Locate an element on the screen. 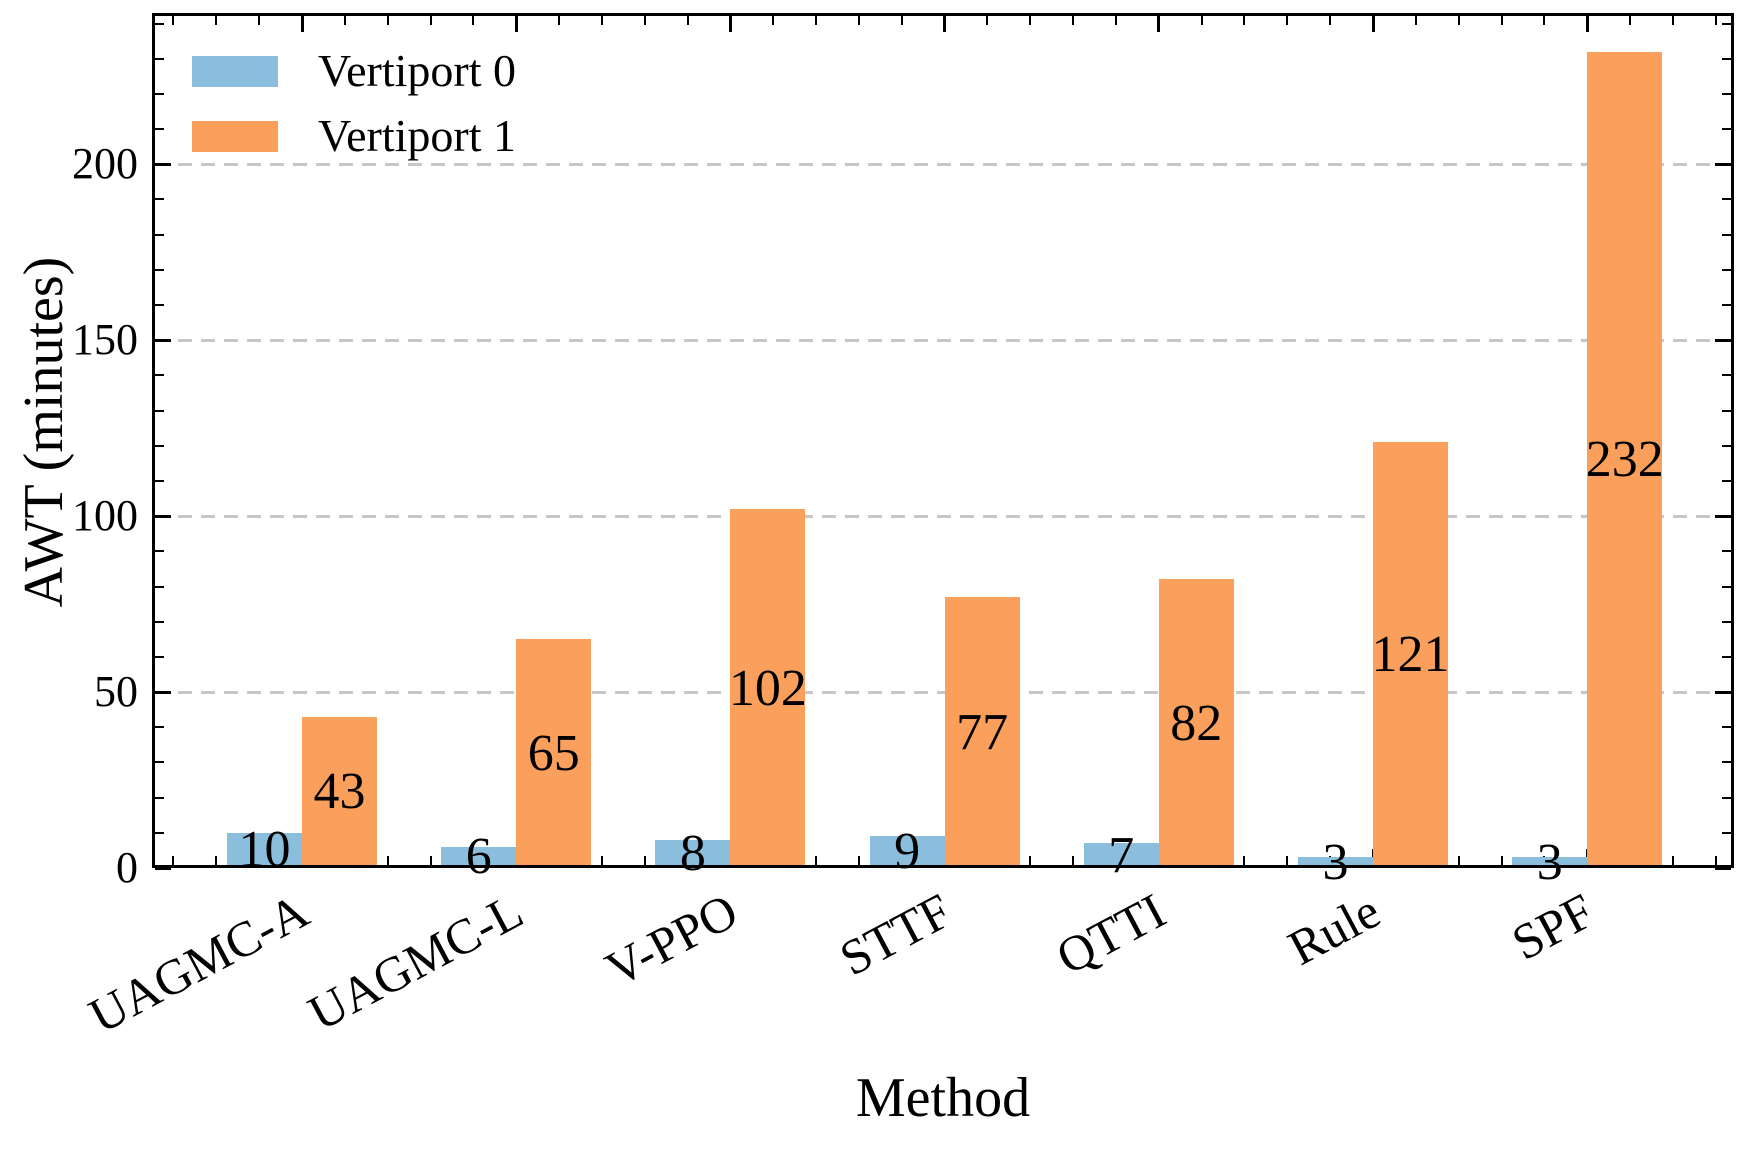 This screenshot has width=1749, height=1157. bar-vertiport-0-STTF is located at coordinates (907, 851).